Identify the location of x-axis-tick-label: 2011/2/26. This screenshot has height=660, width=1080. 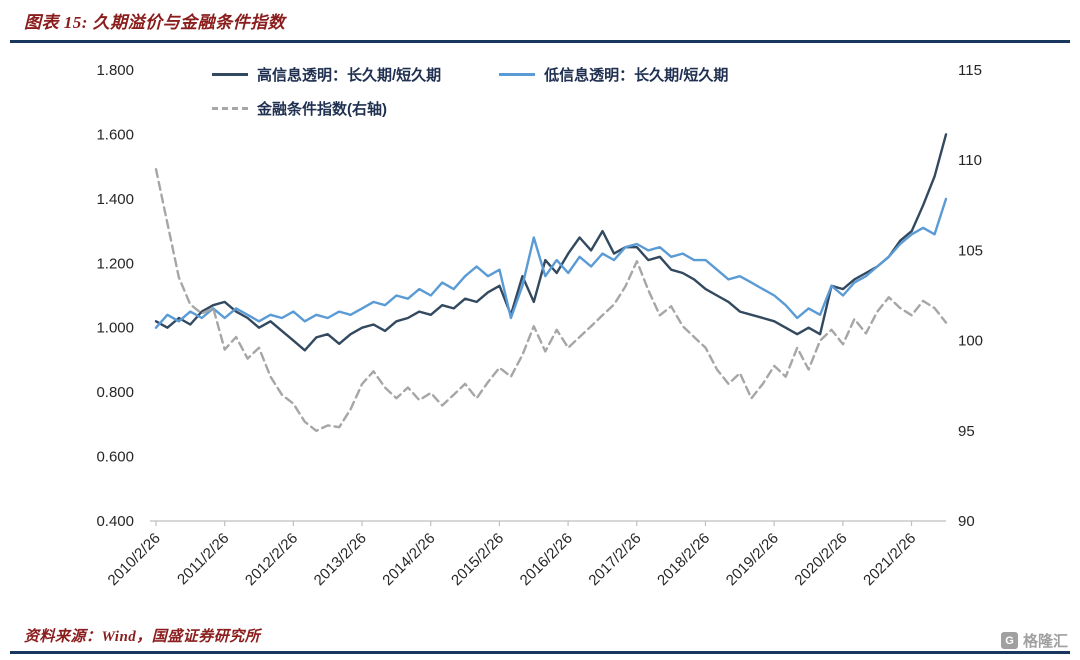
(203, 559).